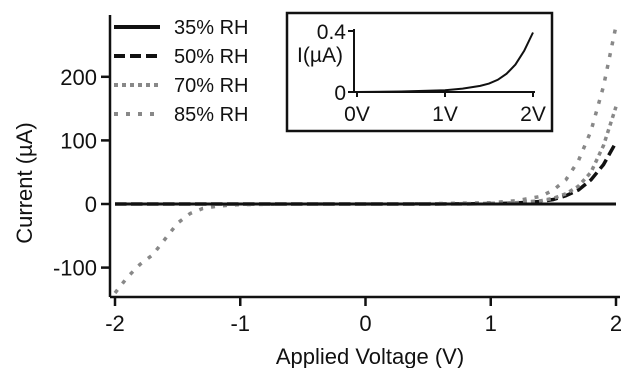 This screenshot has width=630, height=368. What do you see at coordinates (24, 182) in the screenshot?
I see `y-axis-title: Current (µA)` at bounding box center [24, 182].